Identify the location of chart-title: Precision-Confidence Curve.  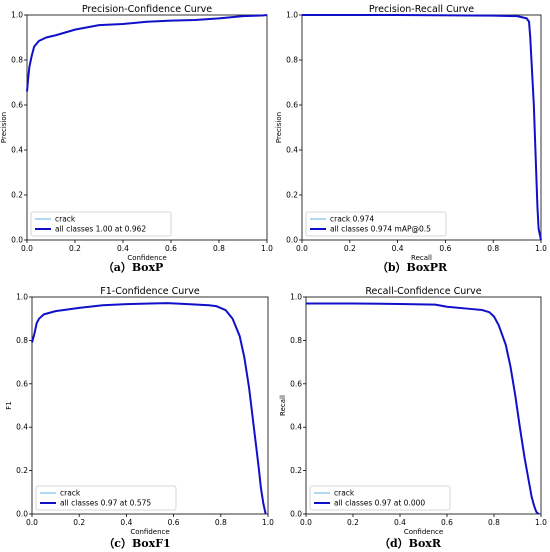
(147, 9).